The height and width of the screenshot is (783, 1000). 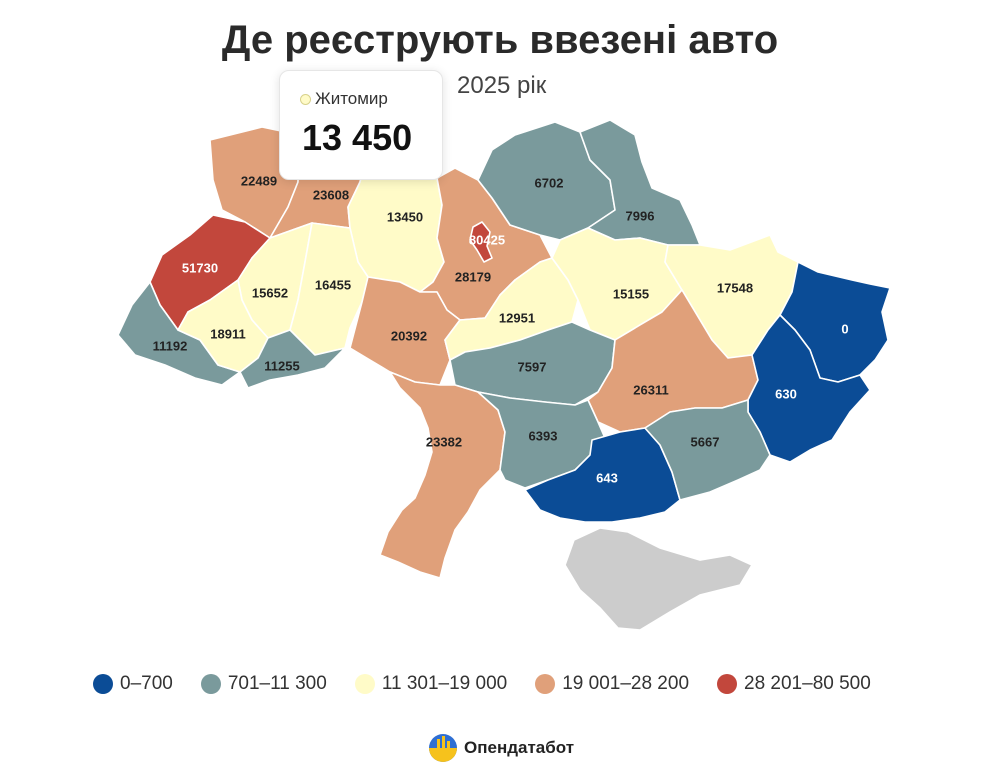 I want to click on region-value-label: 6393, so click(x=543, y=435).